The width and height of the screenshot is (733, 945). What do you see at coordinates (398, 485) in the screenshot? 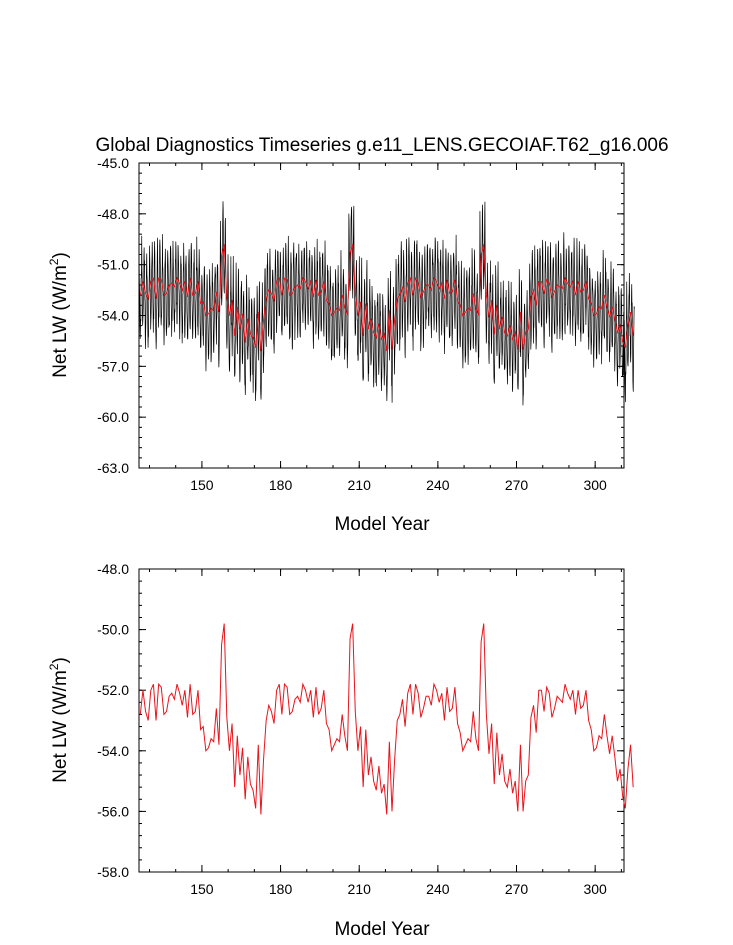
I see `x-tick-labels-top: 150 180 210 240 270 300` at bounding box center [398, 485].